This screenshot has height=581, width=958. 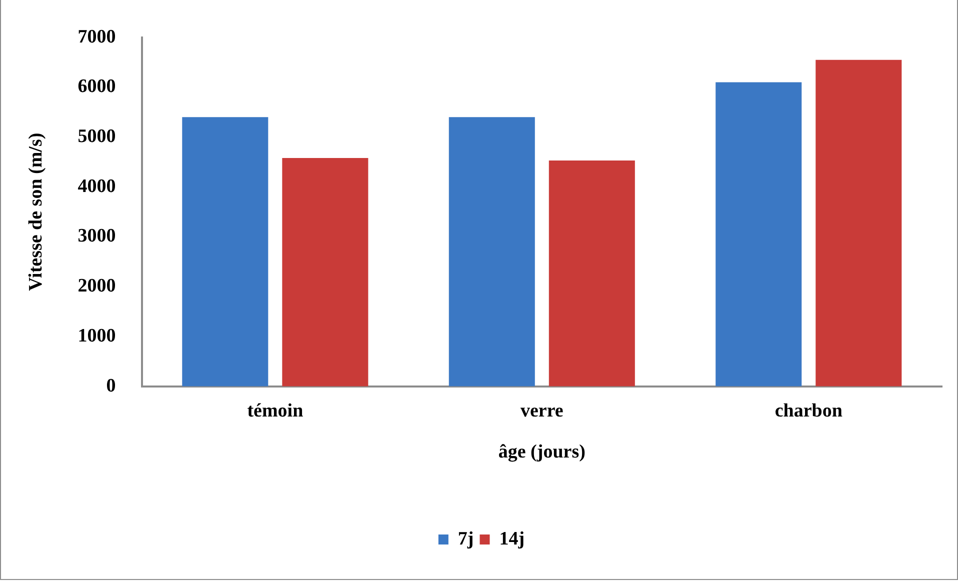 I want to click on y-tick-label: 1000, so click(x=97, y=335).